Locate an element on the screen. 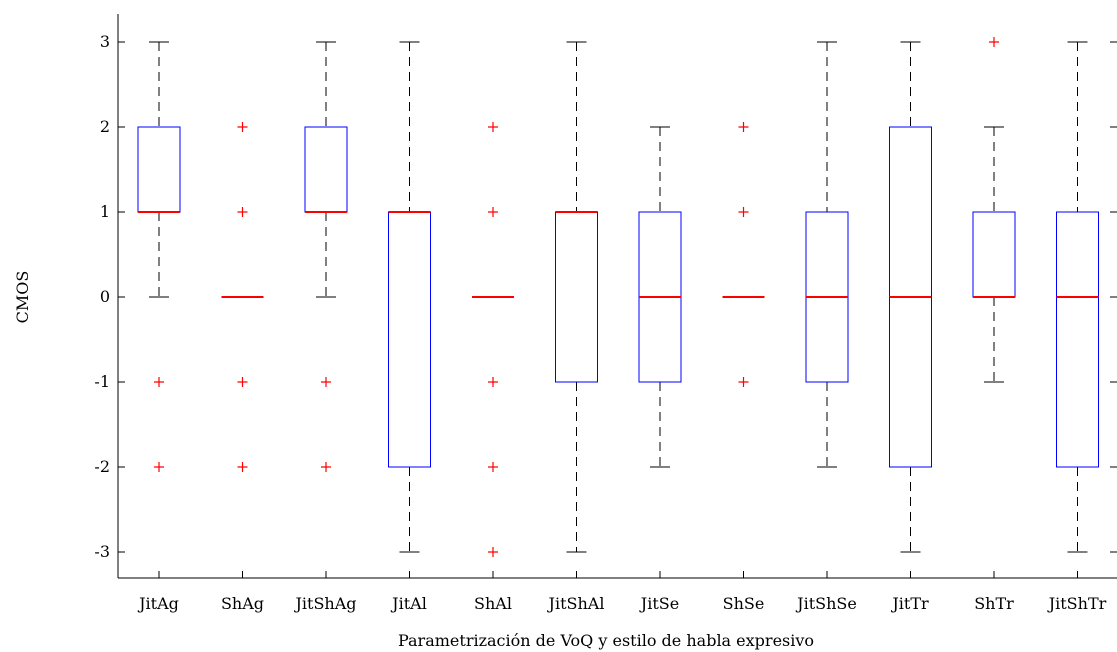  x-tick-label: JitShTr is located at coordinates (1077, 603).